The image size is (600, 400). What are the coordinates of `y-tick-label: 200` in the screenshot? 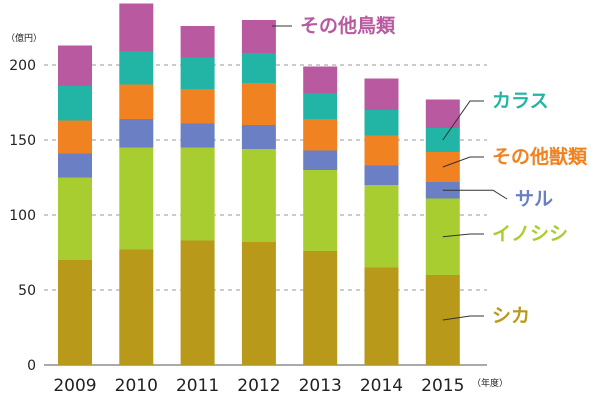 It's located at (22, 66).